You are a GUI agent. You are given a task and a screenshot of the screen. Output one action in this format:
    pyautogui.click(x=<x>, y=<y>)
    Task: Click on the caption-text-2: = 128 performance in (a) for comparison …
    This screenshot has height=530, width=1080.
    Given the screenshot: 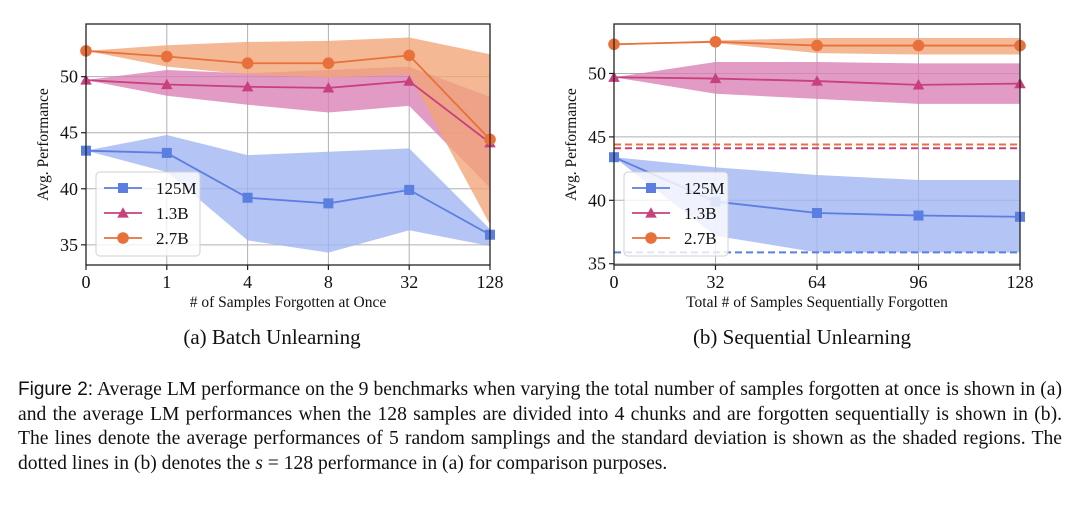 What is the action you would take?
    pyautogui.click(x=465, y=463)
    